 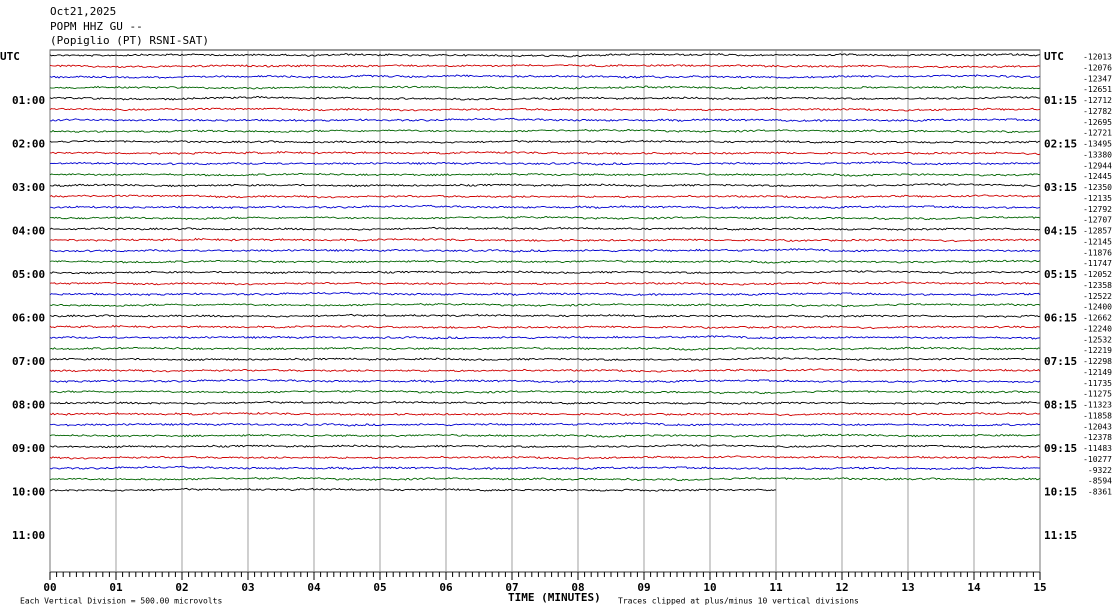 What do you see at coordinates (1097, 78) in the screenshot?
I see `trace-offset: -12347` at bounding box center [1097, 78].